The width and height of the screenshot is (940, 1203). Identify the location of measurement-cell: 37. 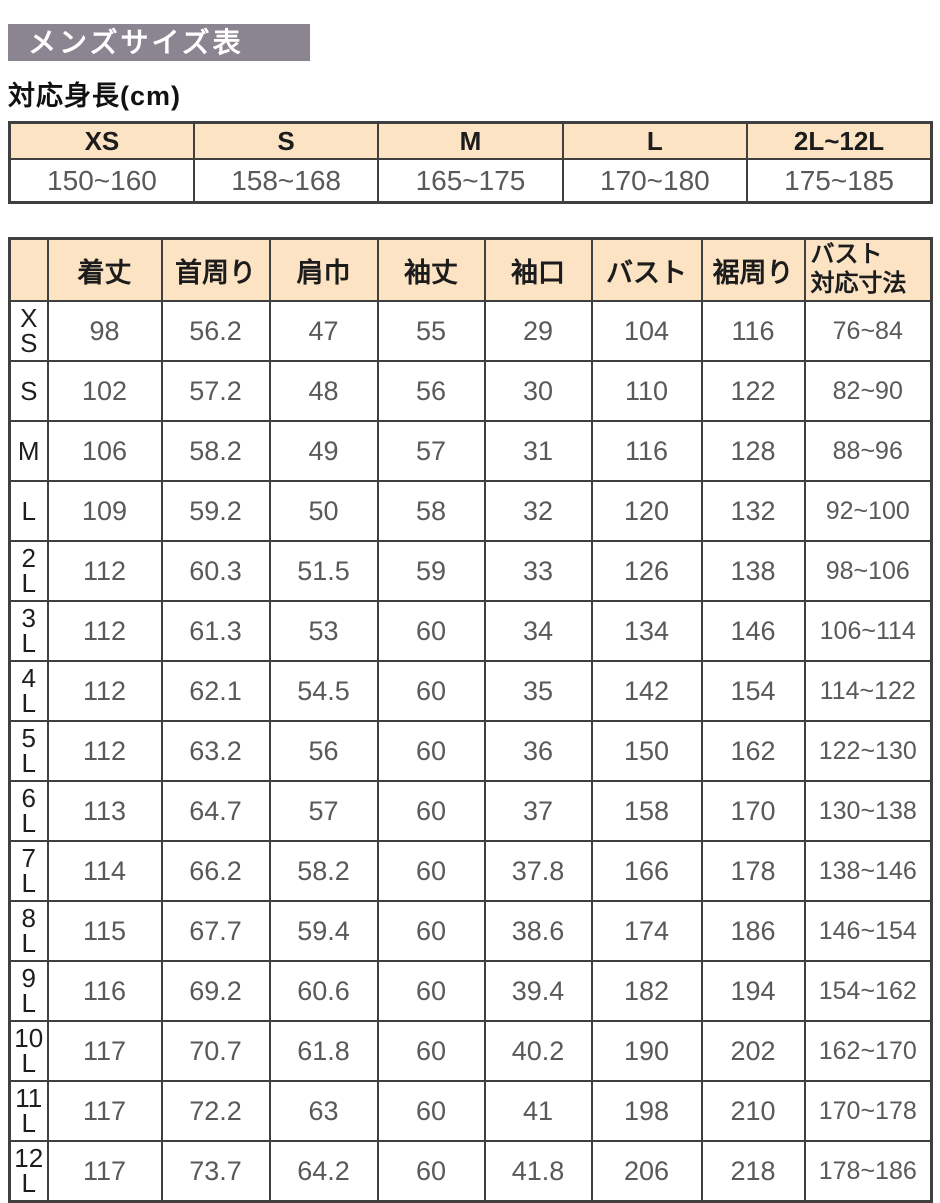
(538, 811).